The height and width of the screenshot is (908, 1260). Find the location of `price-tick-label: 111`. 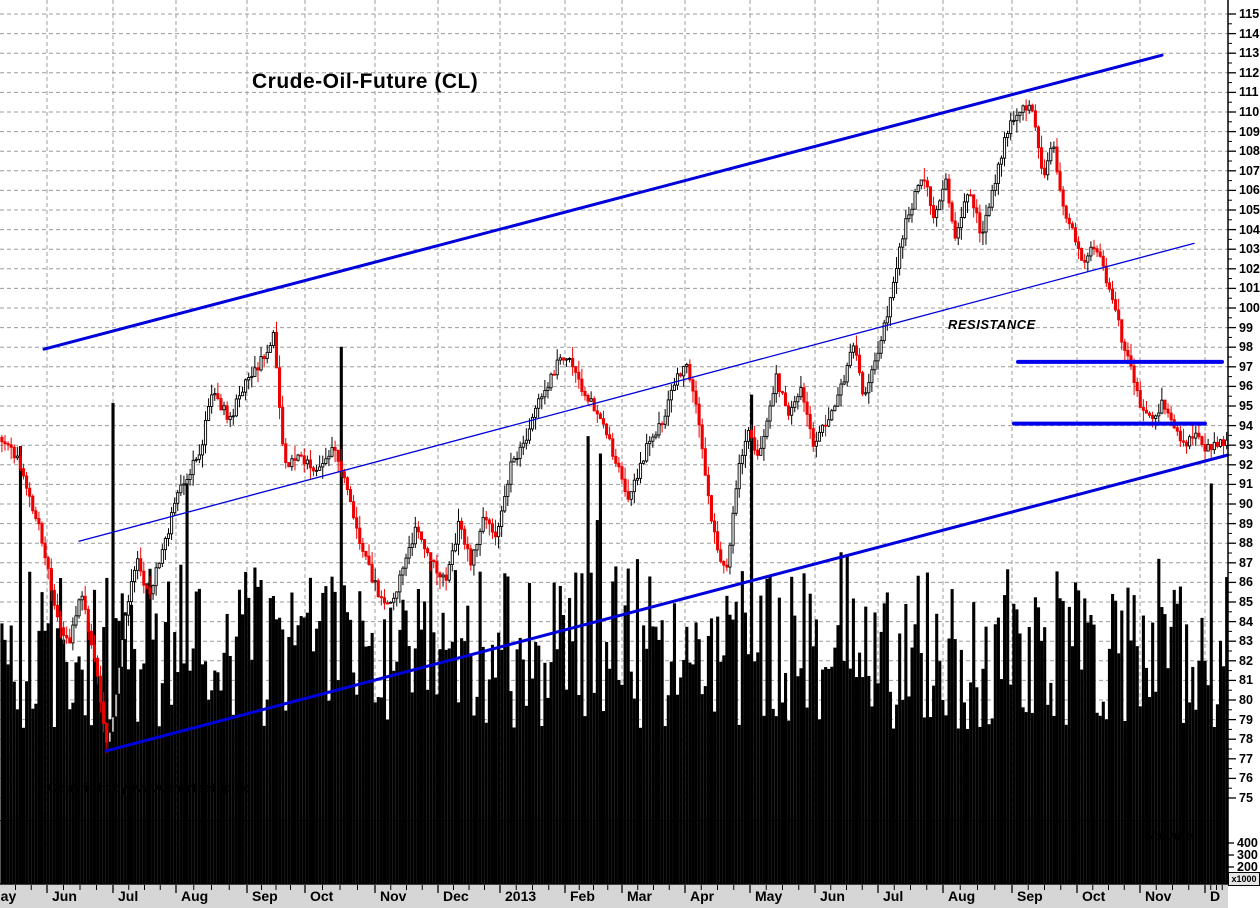

price-tick-label: 111 is located at coordinates (1249, 92).